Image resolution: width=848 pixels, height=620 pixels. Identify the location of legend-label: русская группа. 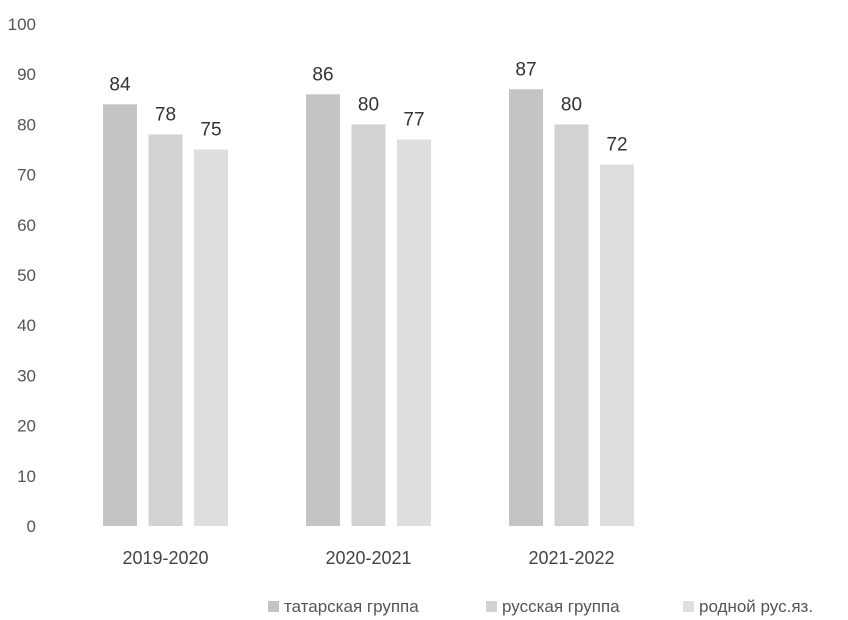
(561, 606).